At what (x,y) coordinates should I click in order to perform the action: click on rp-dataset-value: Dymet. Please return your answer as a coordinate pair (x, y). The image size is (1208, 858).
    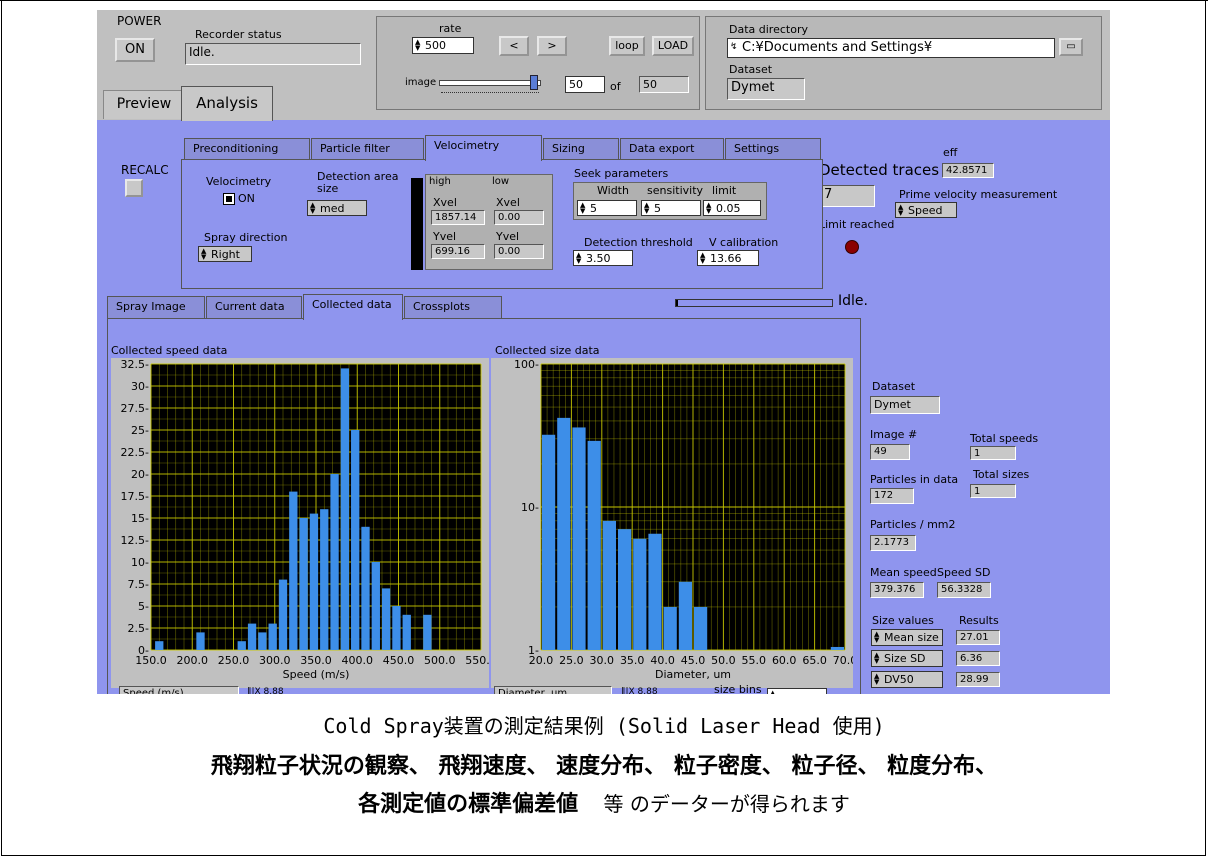
    Looking at the image, I should click on (905, 405).